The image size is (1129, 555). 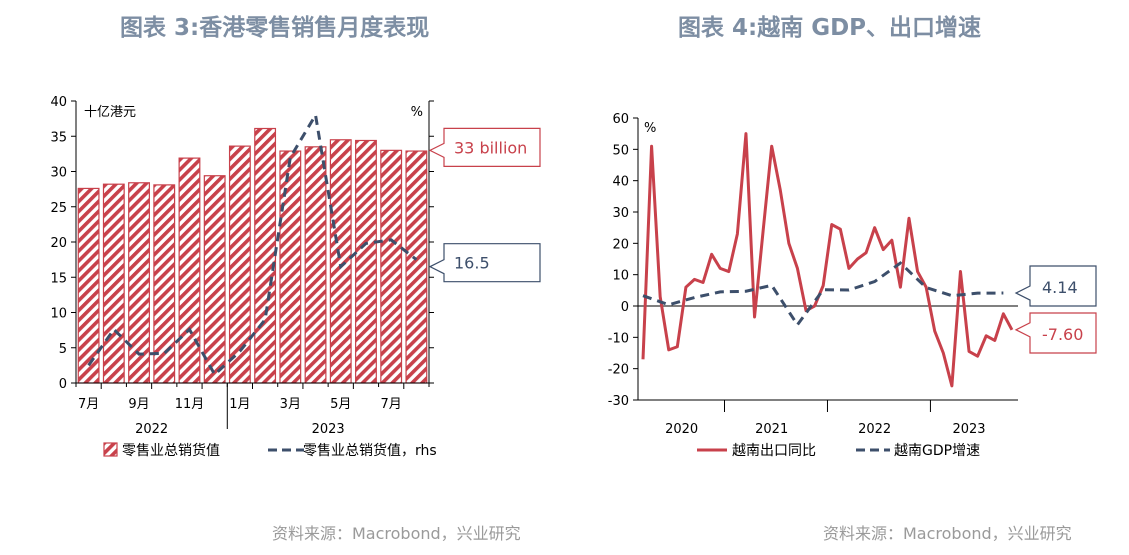 I want to click on line-vietnam-gdp-growth, so click(x=823, y=294).